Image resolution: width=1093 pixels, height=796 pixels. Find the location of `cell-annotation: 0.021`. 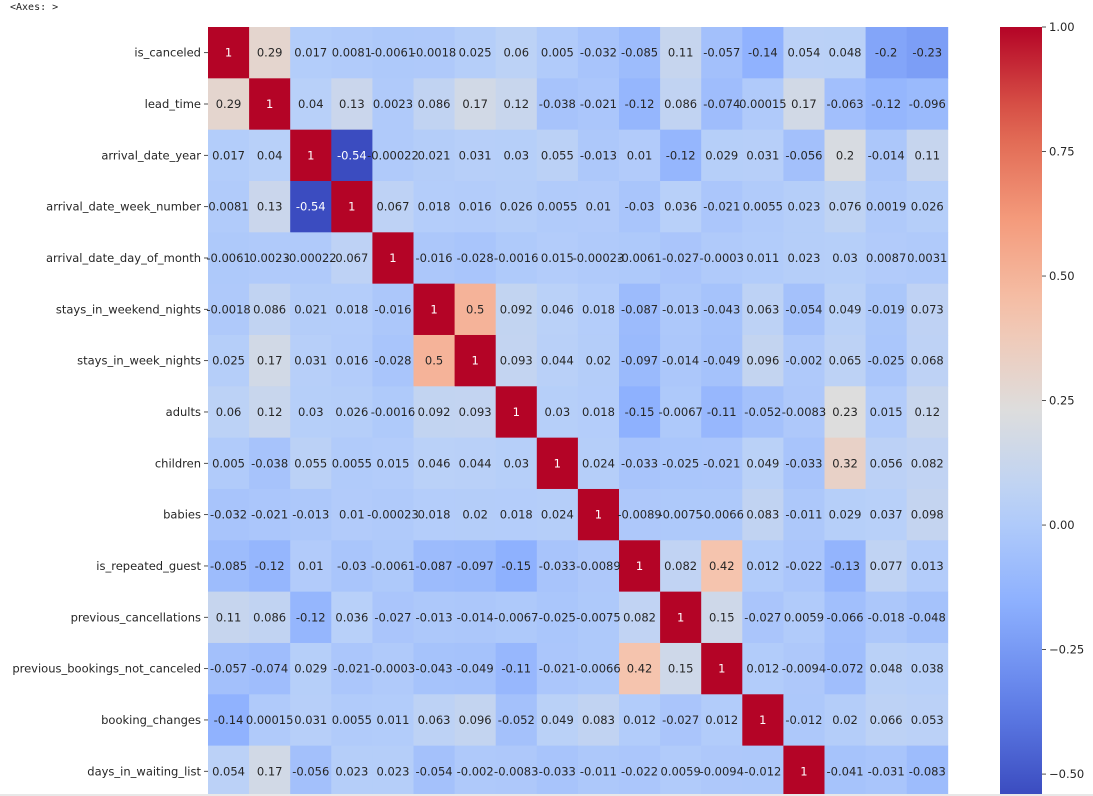

cell-annotation: 0.021 is located at coordinates (310, 309).